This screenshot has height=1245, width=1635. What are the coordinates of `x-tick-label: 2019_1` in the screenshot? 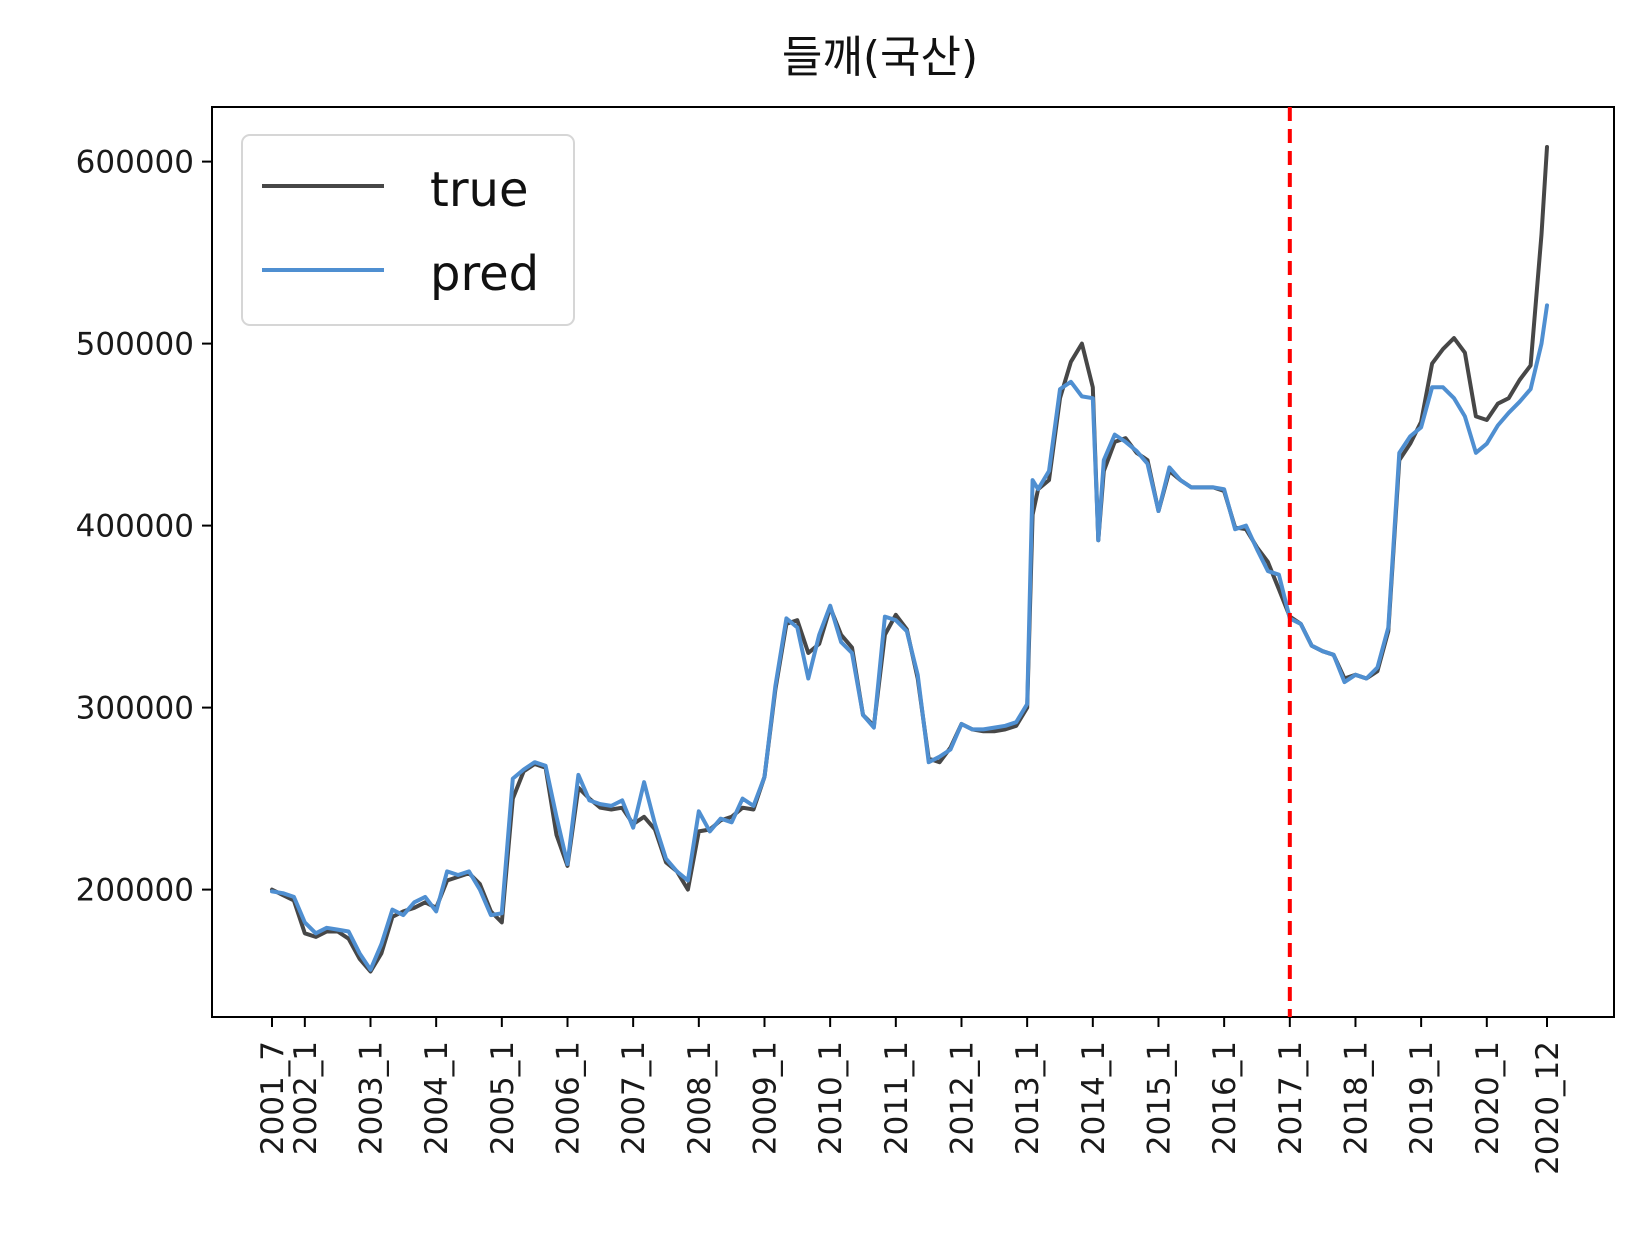 It's located at (1422, 1098).